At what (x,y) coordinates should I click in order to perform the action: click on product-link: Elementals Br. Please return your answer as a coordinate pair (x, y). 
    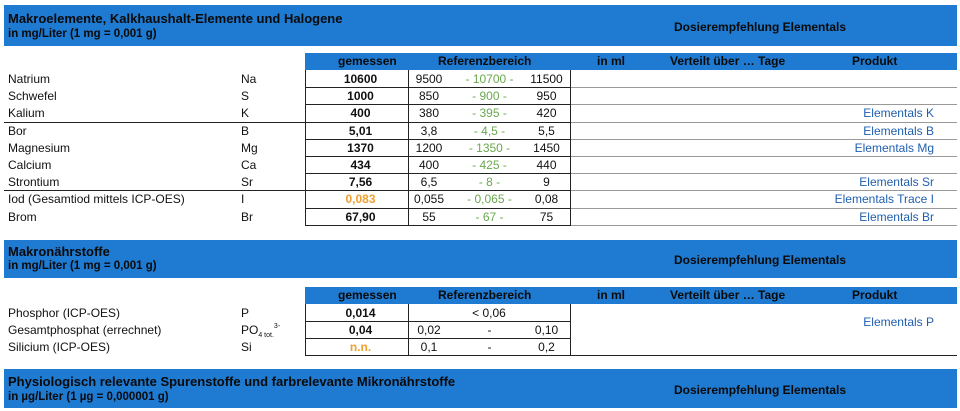
    Looking at the image, I should click on (896, 216).